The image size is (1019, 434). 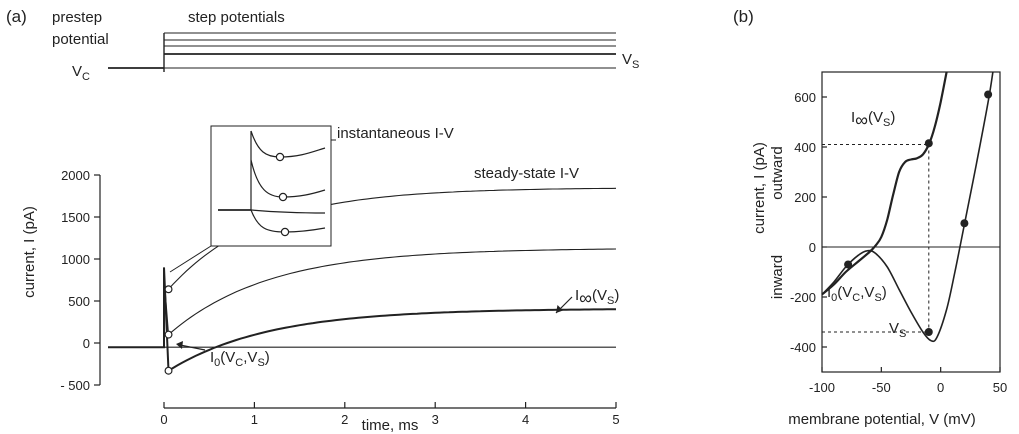 I want to click on panel-a-x-ticks: 0 1 2 3 4 5, so click(x=390, y=414).